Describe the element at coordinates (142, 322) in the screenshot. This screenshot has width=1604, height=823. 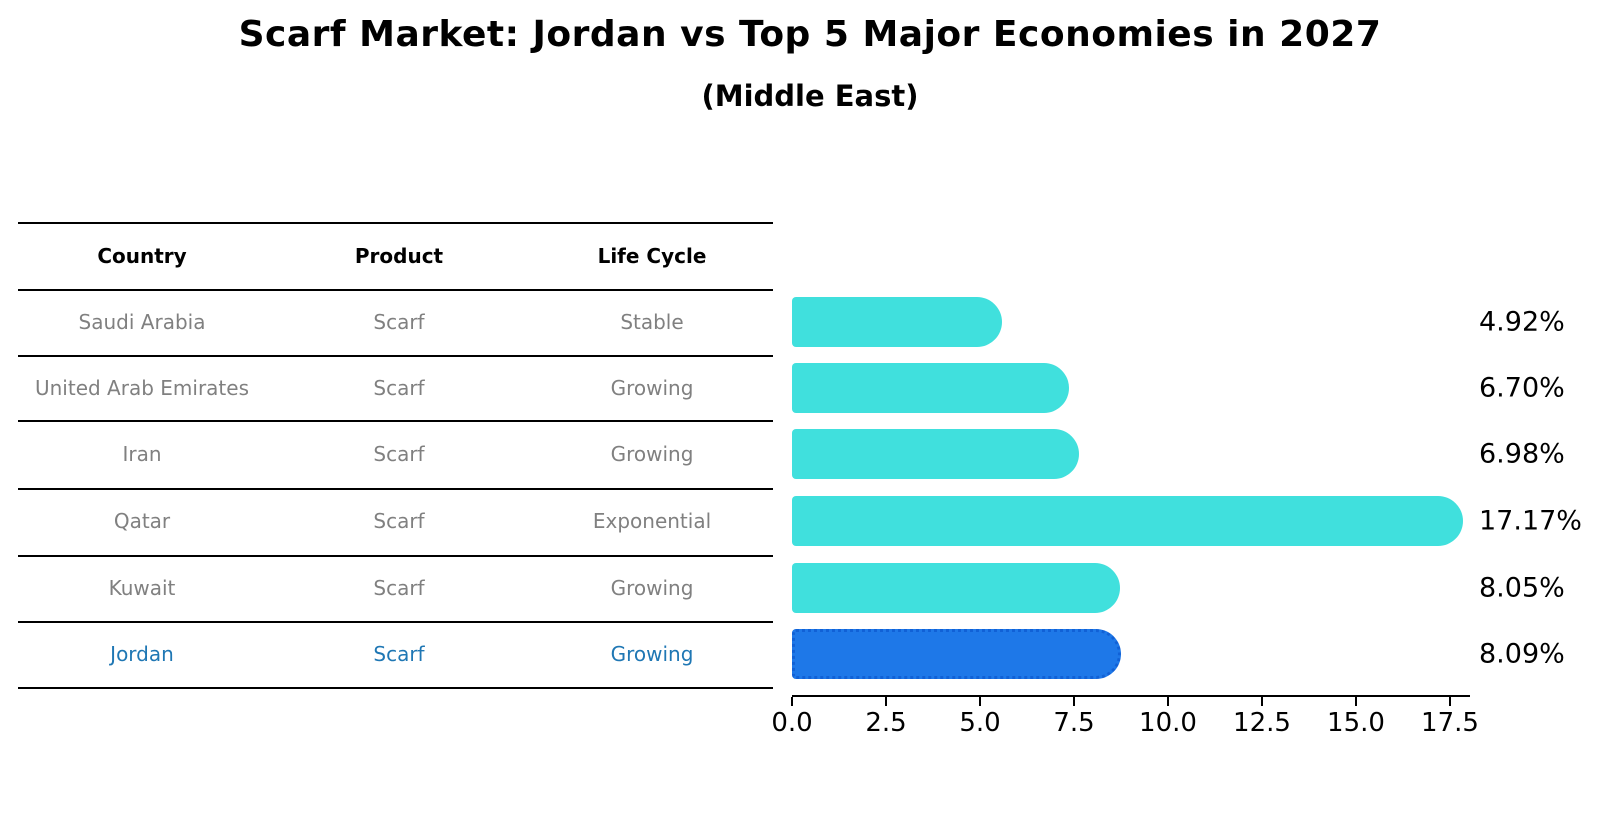
I see `table-cell-country: Saudi Arabia` at that location.